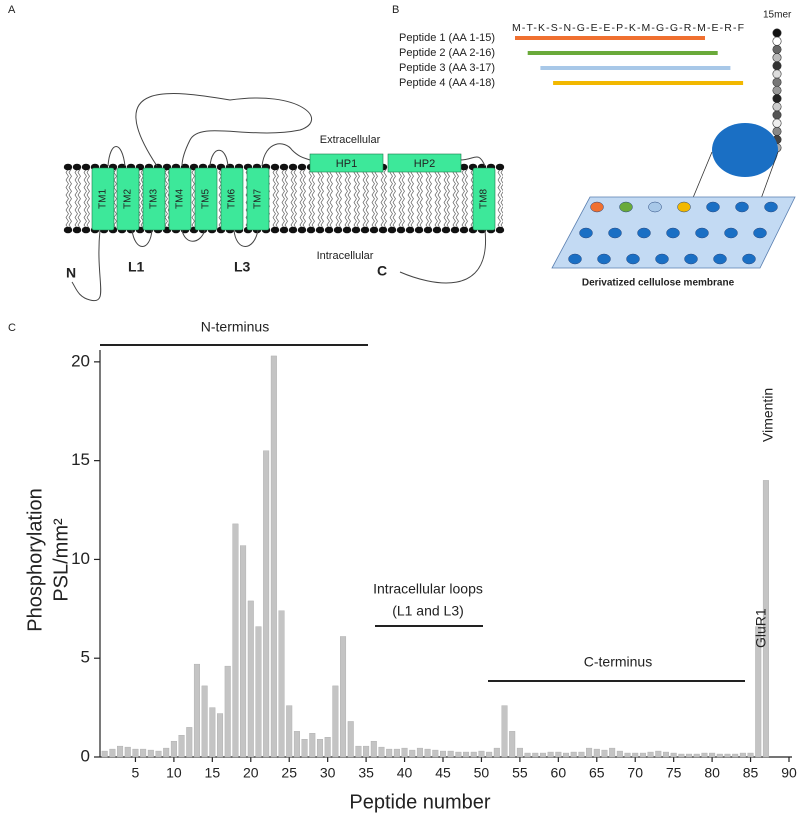 Image resolution: width=800 pixels, height=821 pixels. Describe the element at coordinates (366, 773) in the screenshot. I see `x-tick-label: 35` at that location.